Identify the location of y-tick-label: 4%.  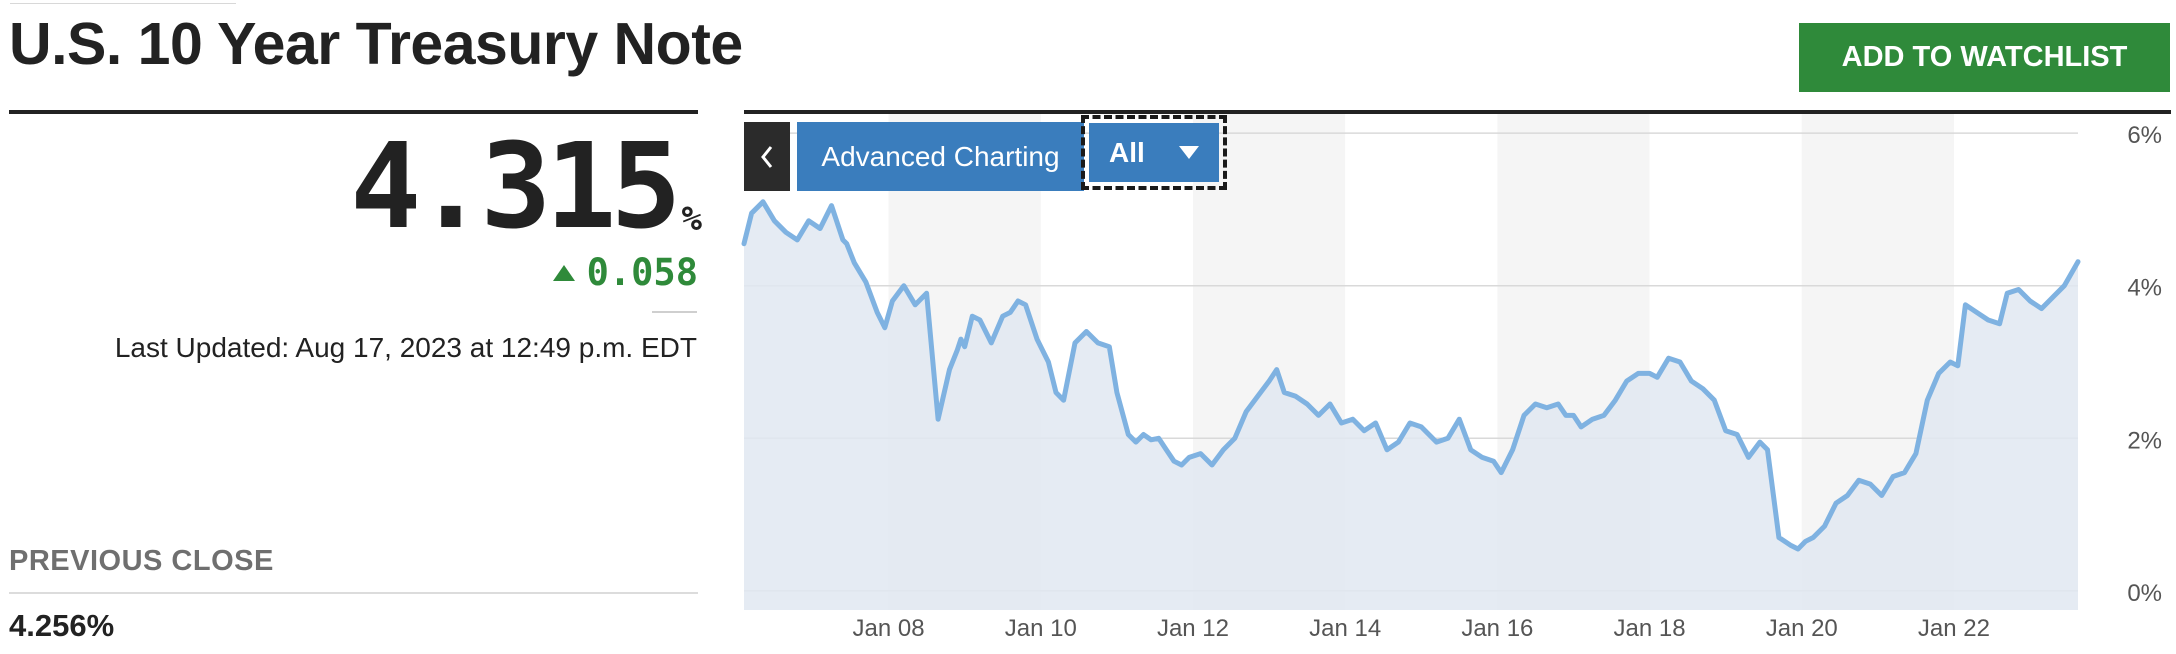
(2144, 288).